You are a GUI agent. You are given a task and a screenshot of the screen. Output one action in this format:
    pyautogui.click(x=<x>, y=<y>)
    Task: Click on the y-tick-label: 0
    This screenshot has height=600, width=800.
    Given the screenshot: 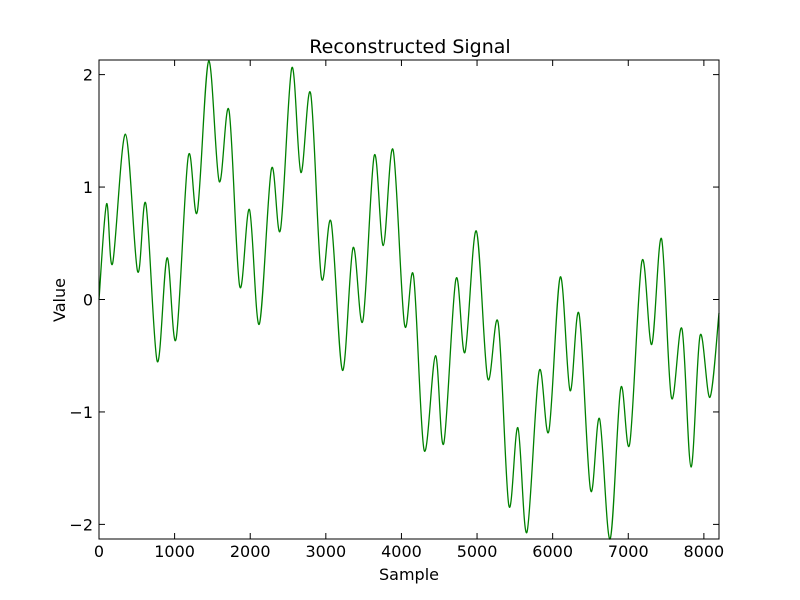 What is the action you would take?
    pyautogui.click(x=88, y=300)
    